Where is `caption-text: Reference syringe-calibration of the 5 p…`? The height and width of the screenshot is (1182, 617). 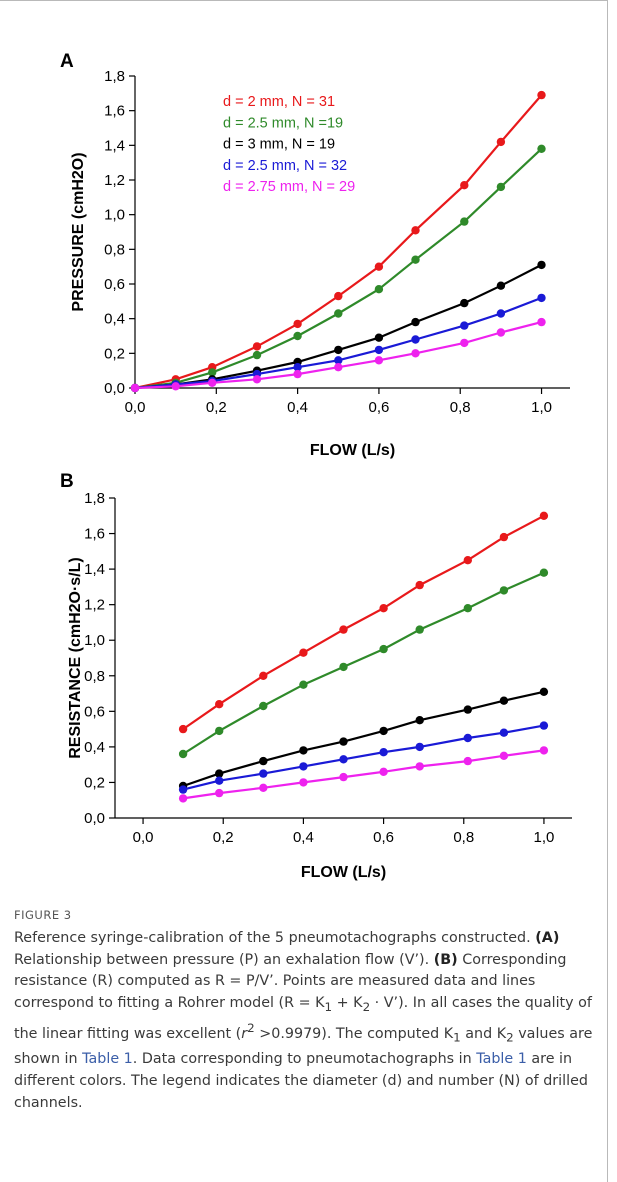 caption-text: Reference syringe-calibration of the 5 p… is located at coordinates (303, 1020).